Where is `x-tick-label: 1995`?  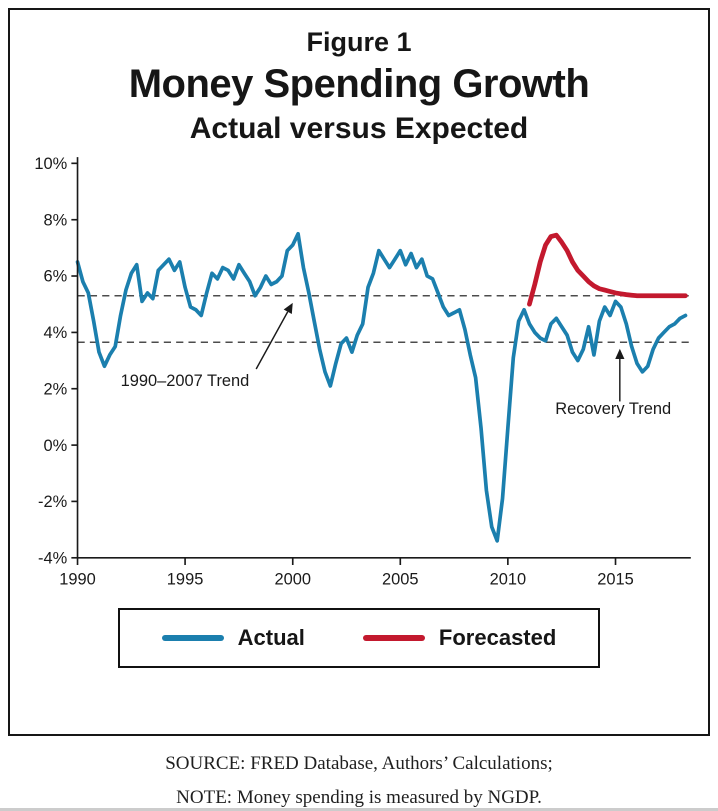 x-tick-label: 1995 is located at coordinates (185, 579).